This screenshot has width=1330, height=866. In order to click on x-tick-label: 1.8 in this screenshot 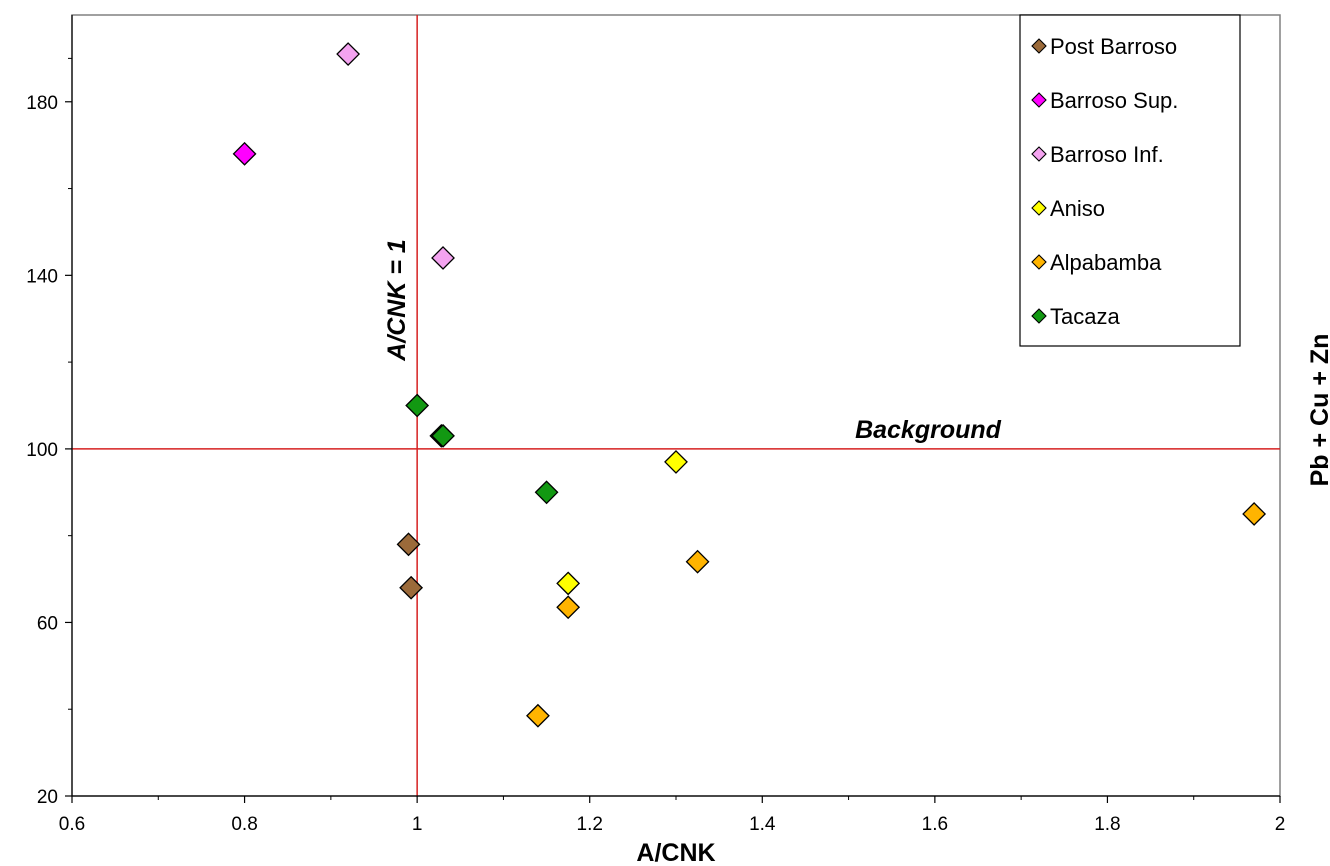, I will do `click(1107, 824)`.